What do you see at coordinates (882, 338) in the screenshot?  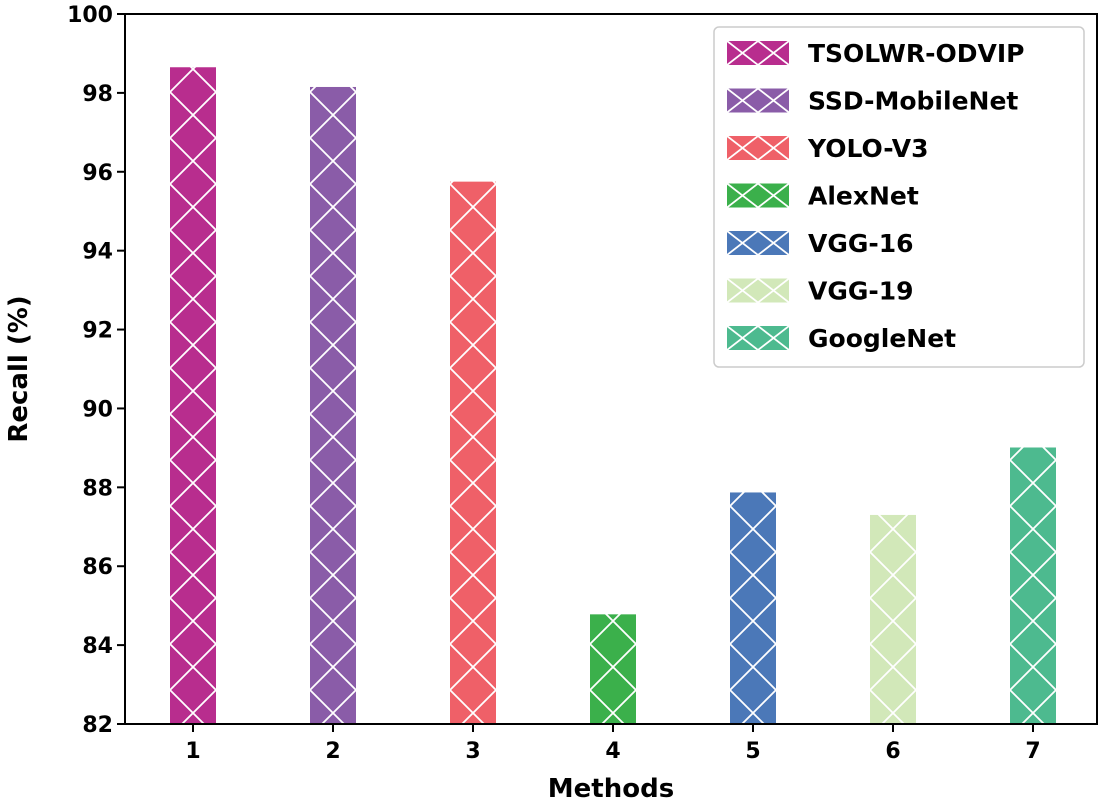 I see `legend-label: GoogleNet` at bounding box center [882, 338].